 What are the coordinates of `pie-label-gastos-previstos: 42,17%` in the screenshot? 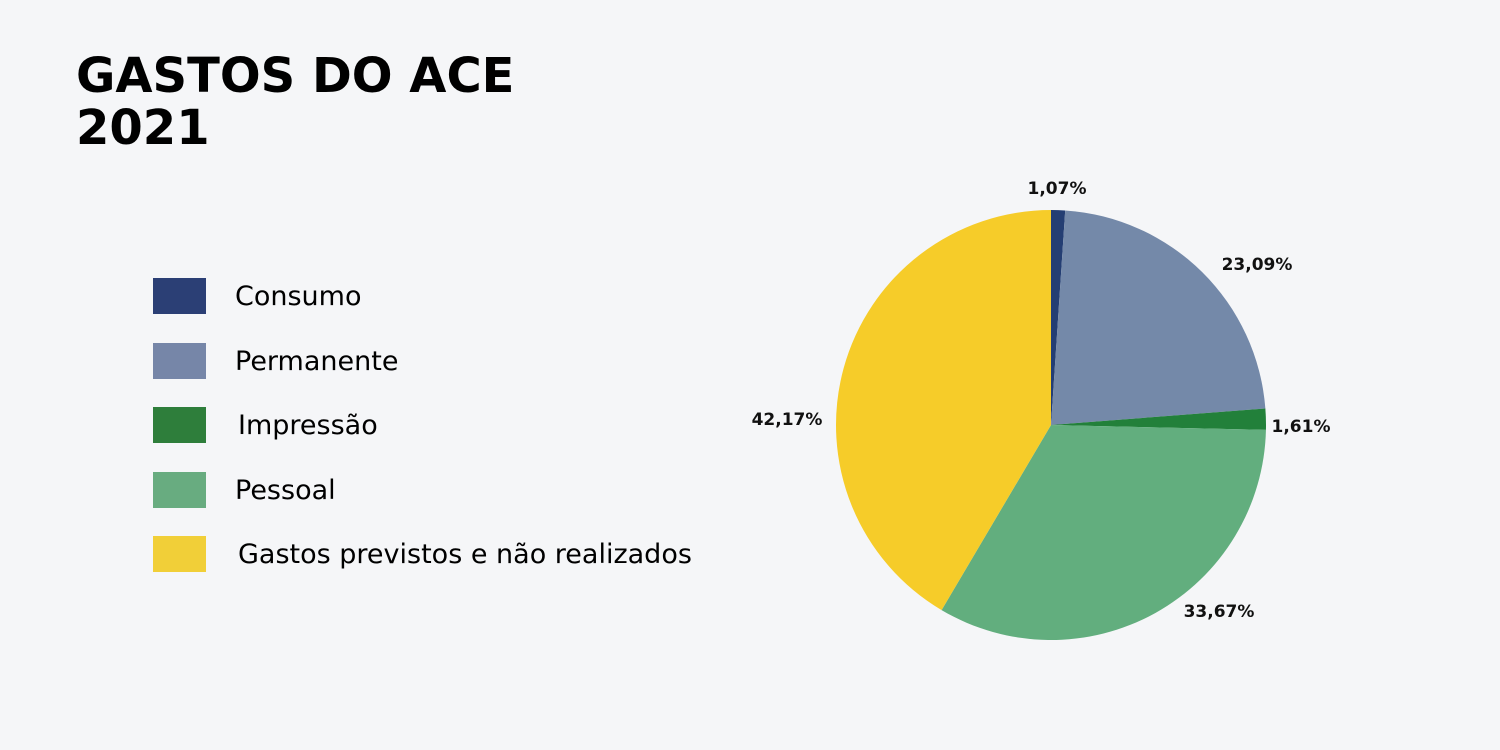 It's located at (787, 420).